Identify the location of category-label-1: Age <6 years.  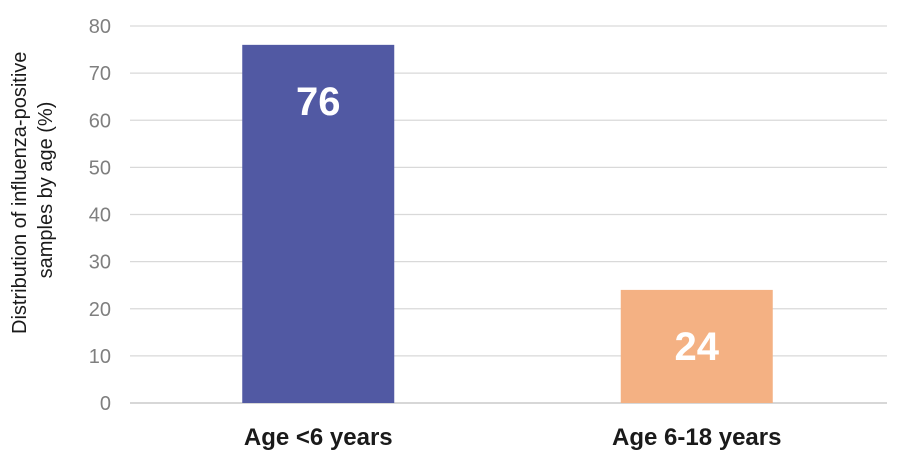
(318, 437).